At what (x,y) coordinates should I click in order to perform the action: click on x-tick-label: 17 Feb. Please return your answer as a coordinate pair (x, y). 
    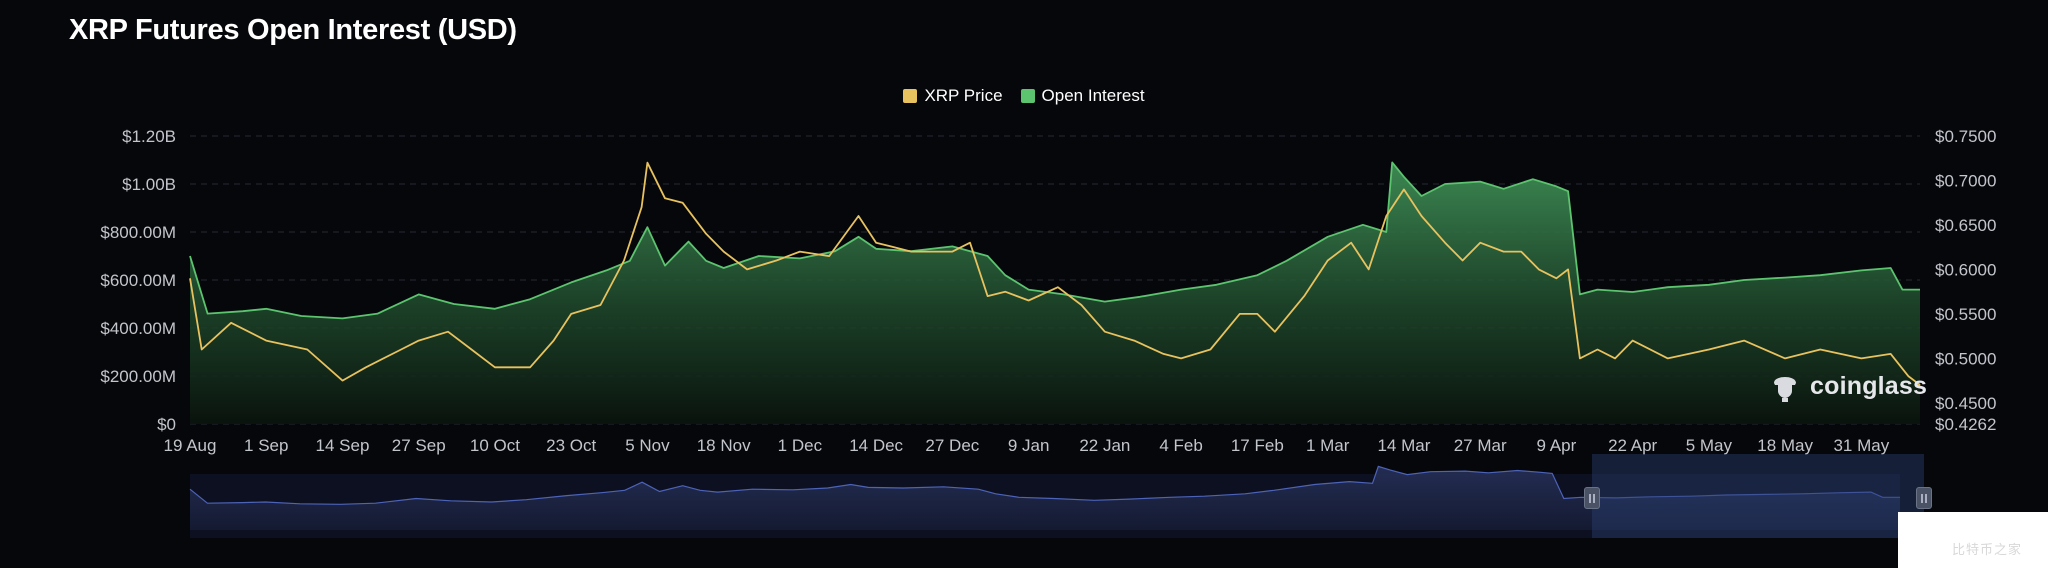
    Looking at the image, I should click on (1257, 445).